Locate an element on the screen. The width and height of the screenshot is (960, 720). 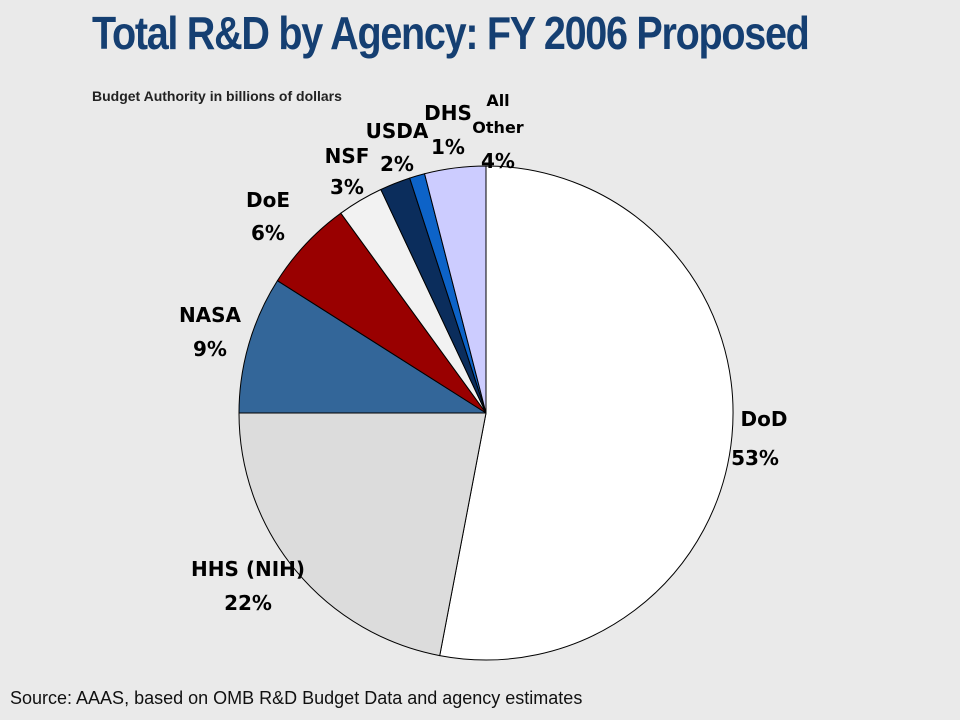
slice-hhs-nih is located at coordinates (362, 534).